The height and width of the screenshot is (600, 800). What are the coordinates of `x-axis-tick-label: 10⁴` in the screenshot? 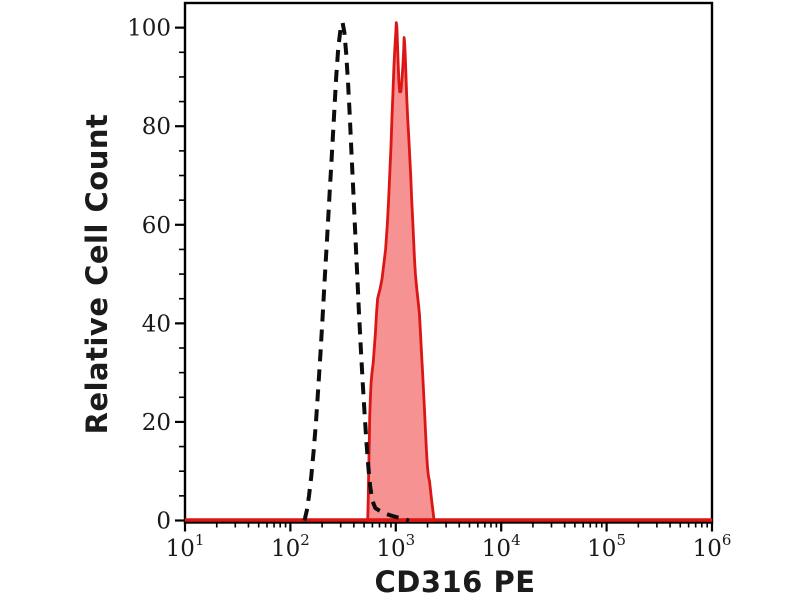 It's located at (501, 546).